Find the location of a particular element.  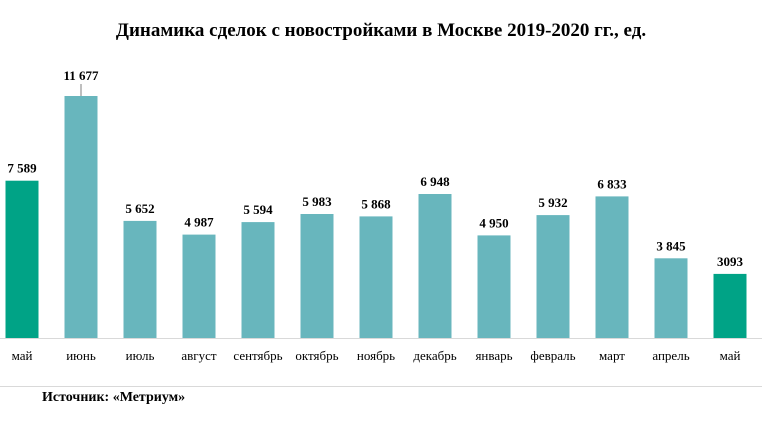

category-label: июль is located at coordinates (140, 355).